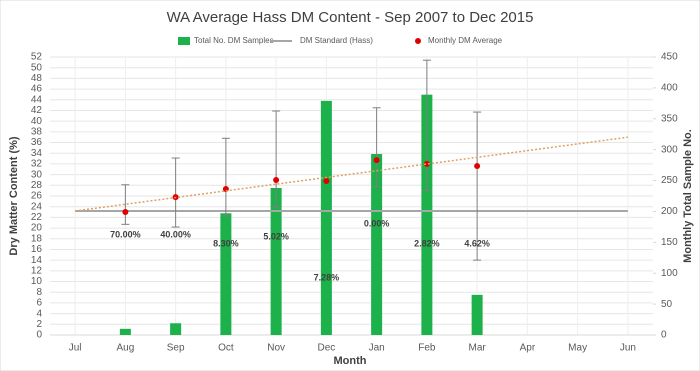  Describe the element at coordinates (226, 348) in the screenshot. I see `x-tick-label: Oct` at that location.